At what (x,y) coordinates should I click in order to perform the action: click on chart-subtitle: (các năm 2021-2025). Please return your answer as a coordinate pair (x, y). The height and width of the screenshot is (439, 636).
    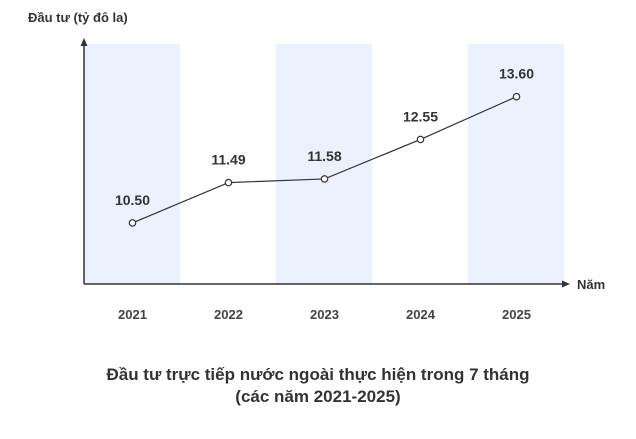
    Looking at the image, I should click on (318, 396).